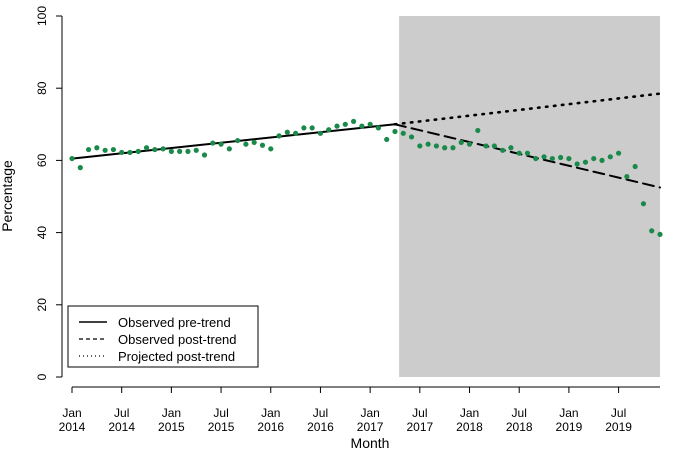  I want to click on legend-box, so click(163, 336).